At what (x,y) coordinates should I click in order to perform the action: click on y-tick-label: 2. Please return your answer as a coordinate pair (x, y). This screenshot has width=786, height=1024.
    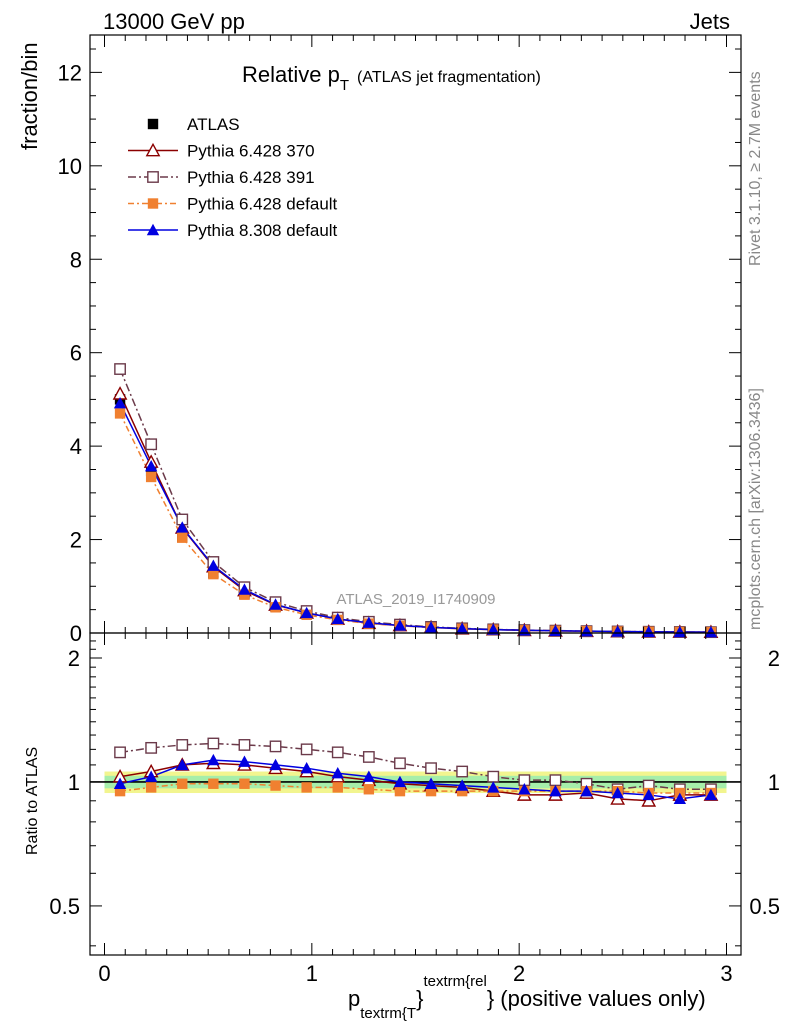
    Looking at the image, I should click on (76, 540).